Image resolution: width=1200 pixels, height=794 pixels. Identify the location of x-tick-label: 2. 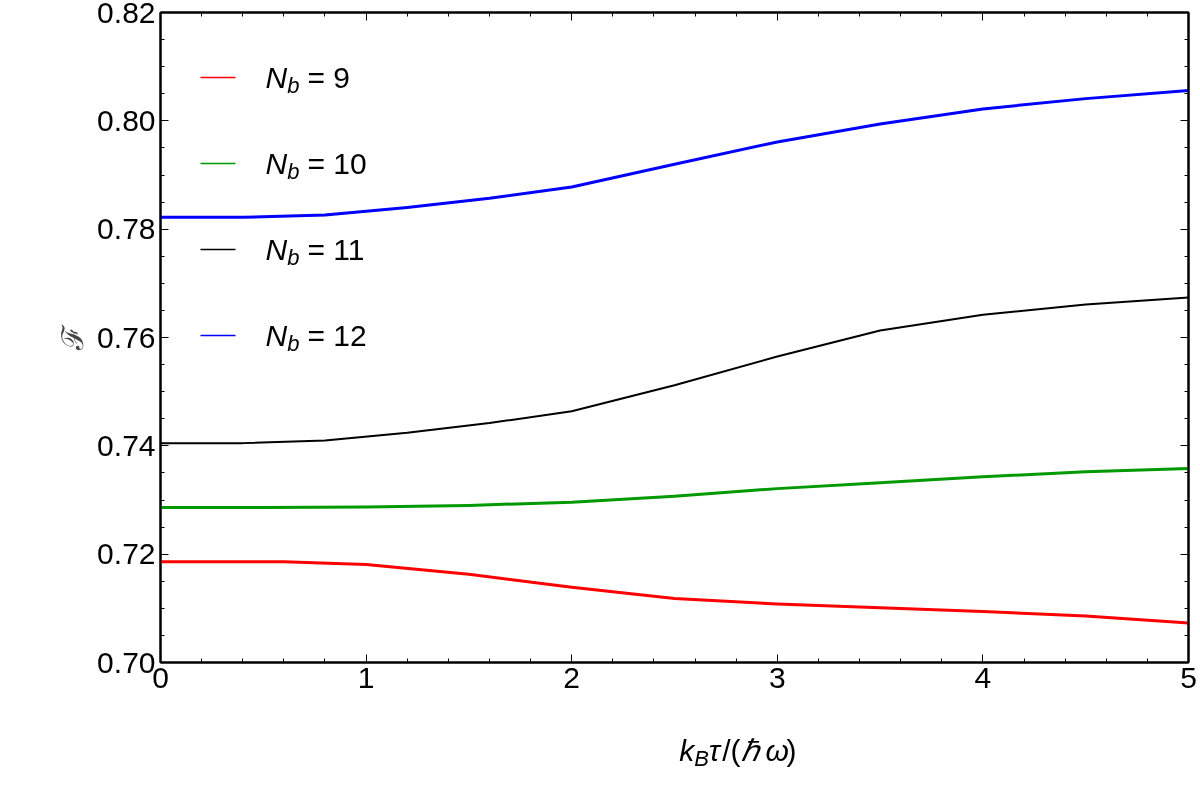
(572, 677).